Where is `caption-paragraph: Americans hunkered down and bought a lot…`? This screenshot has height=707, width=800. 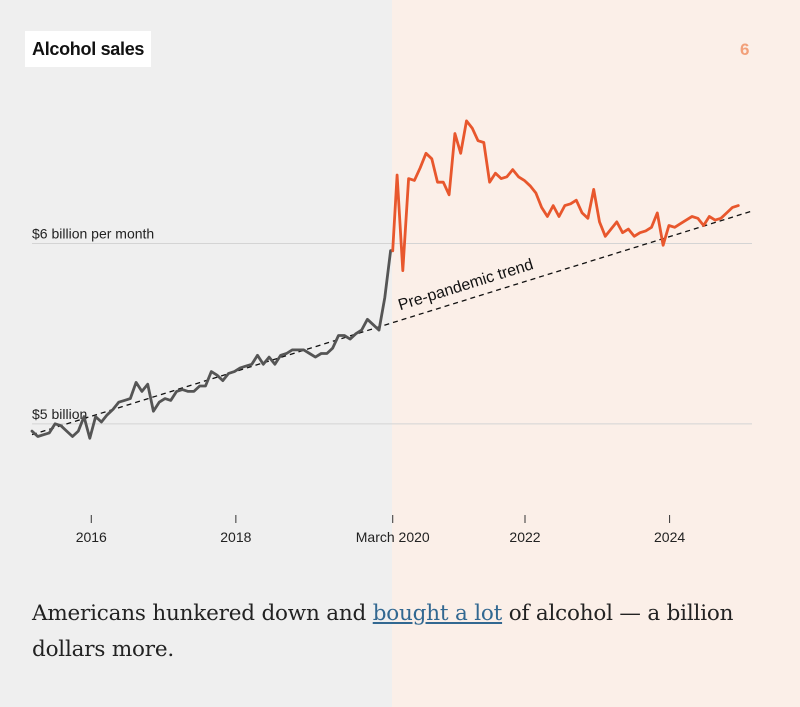 caption-paragraph: Americans hunkered down and bought a lot… is located at coordinates (402, 632).